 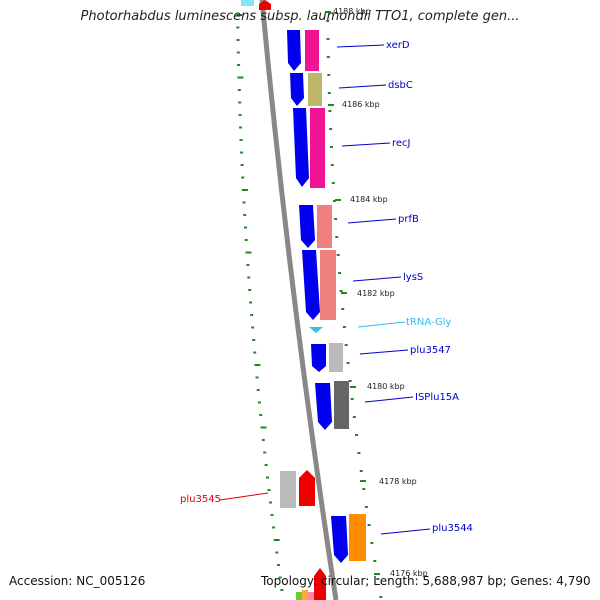 What do you see at coordinates (307, 226) in the screenshot?
I see `gene-prfB-arrow` at bounding box center [307, 226].